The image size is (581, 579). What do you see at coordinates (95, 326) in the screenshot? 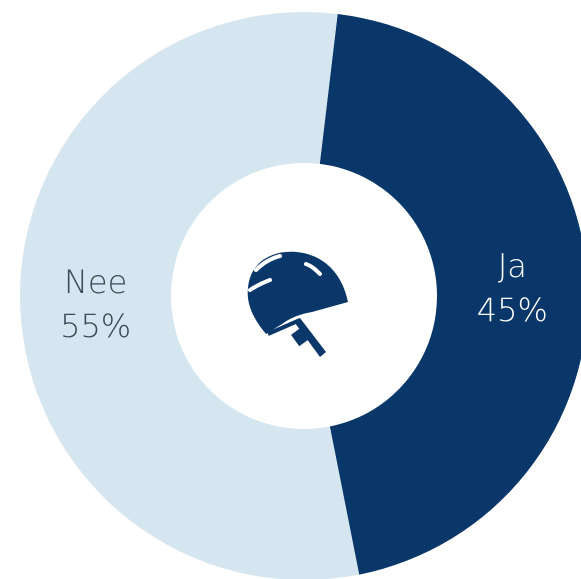
I see `slice-value-label: 55%` at bounding box center [95, 326].